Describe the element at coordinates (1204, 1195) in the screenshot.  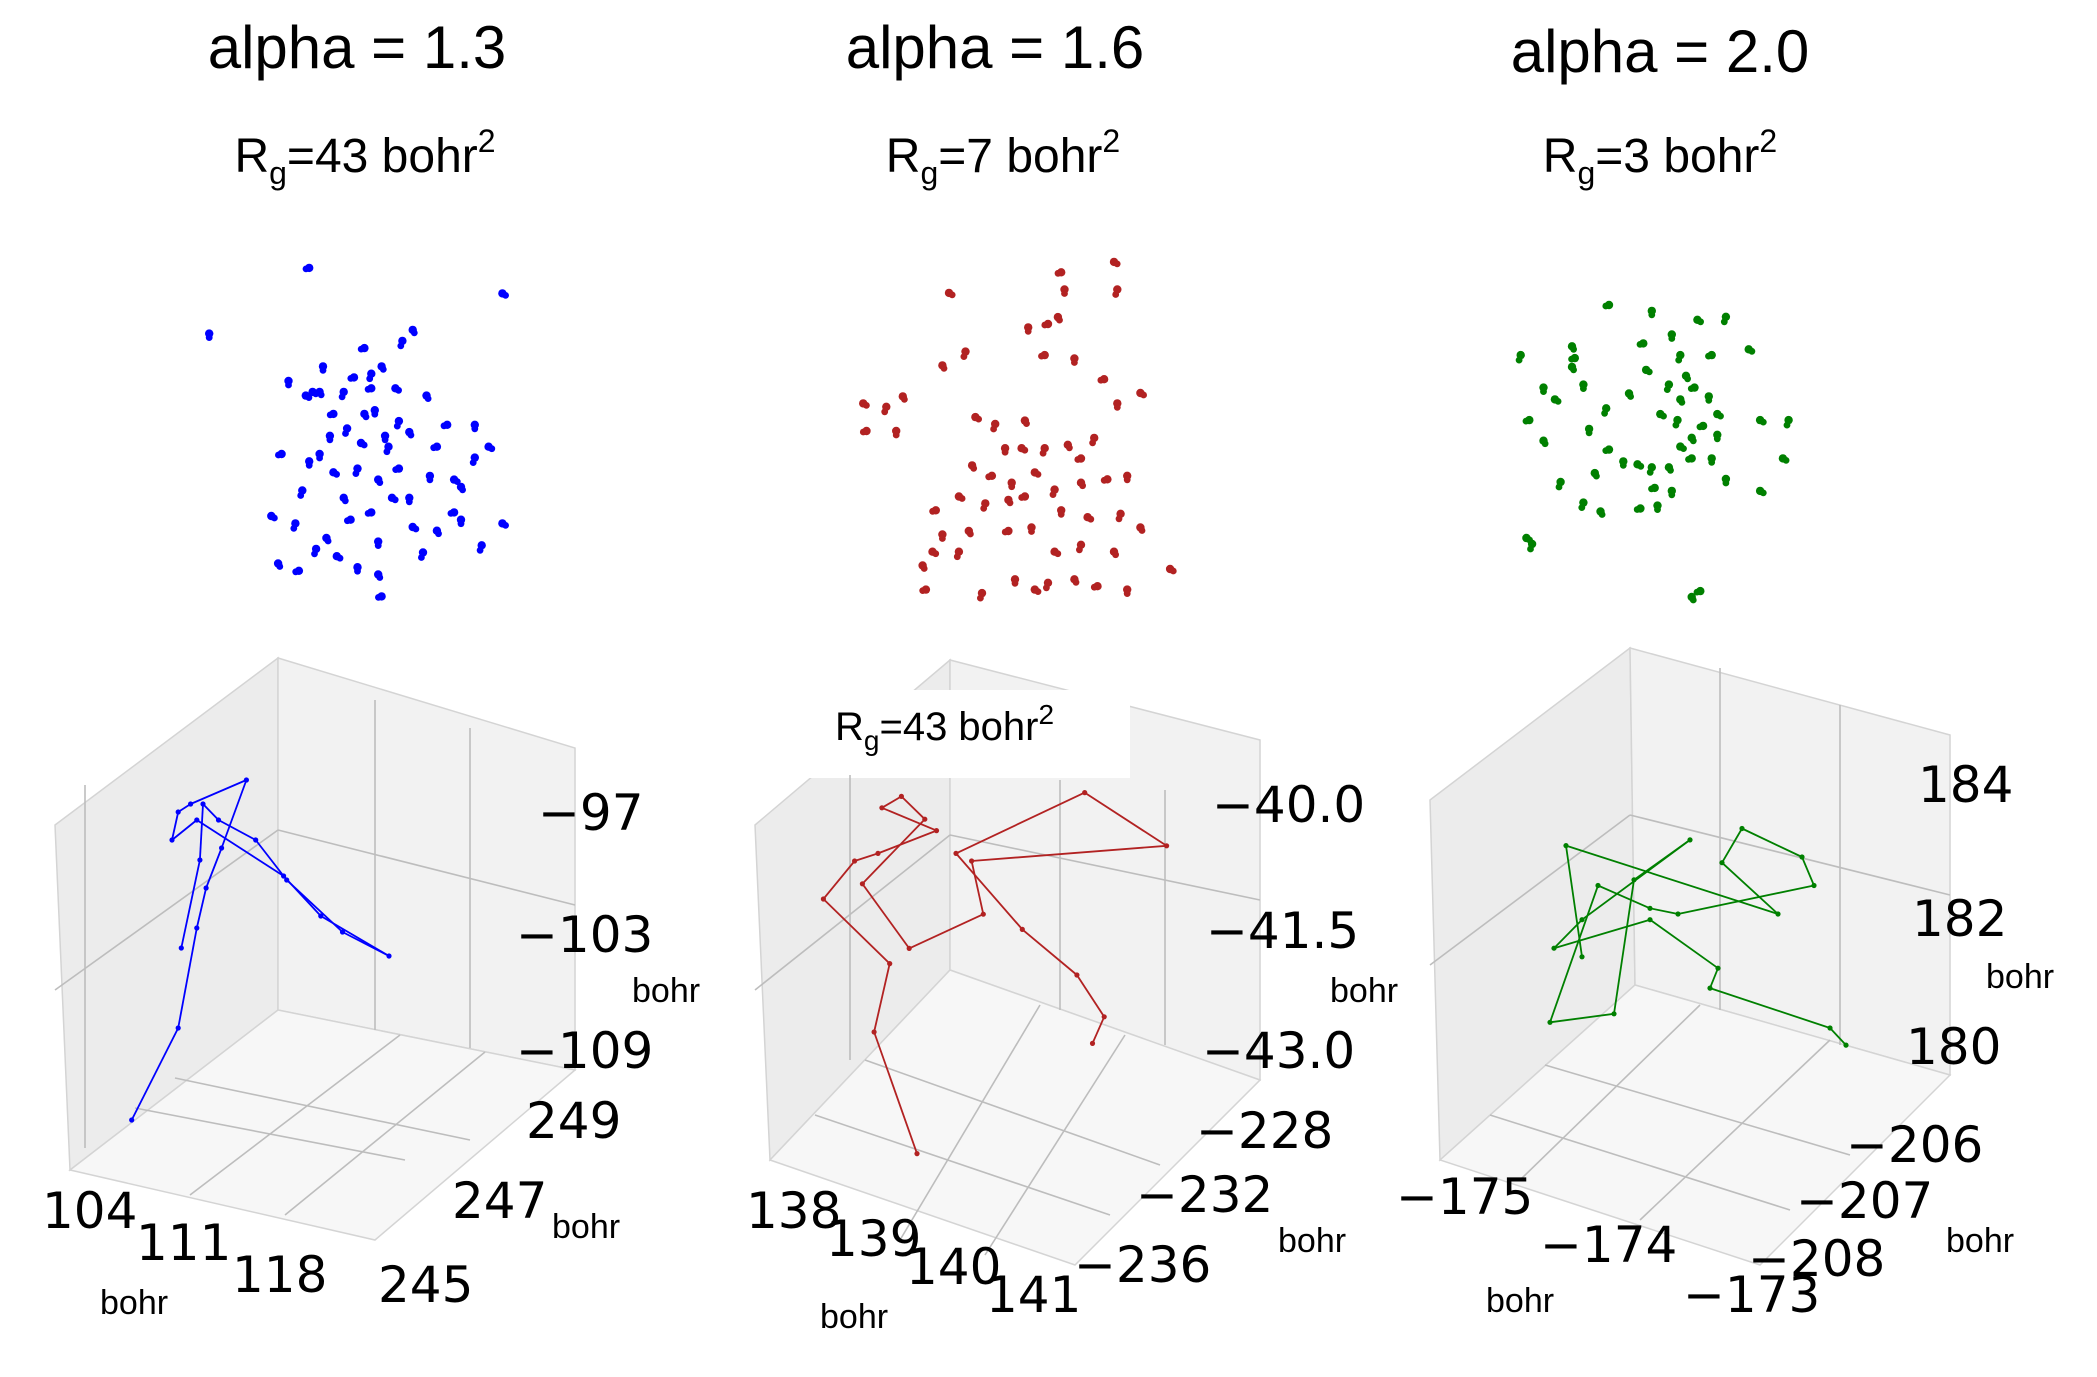
I see `y-tick-label: −232` at that location.